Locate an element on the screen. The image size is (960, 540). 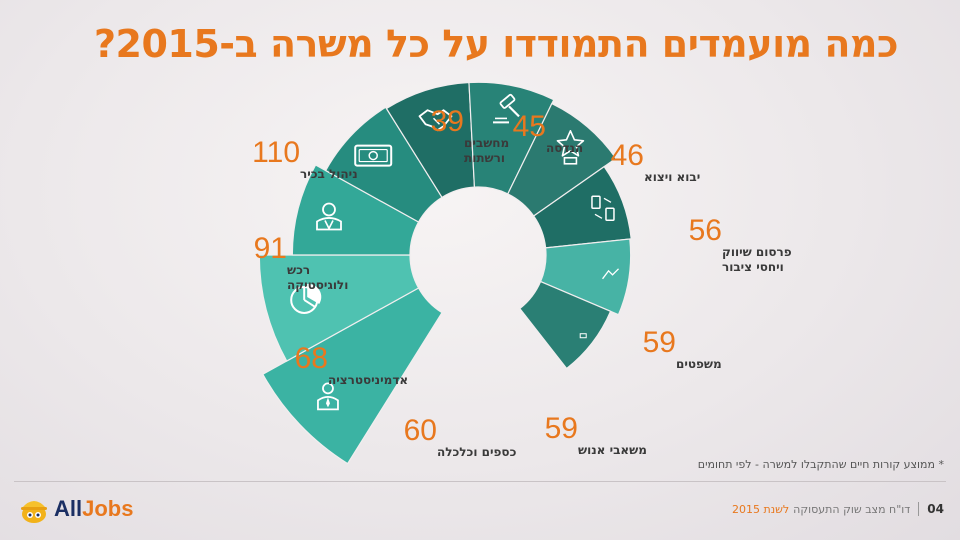
handshake-icon is located at coordinates (435, 120).